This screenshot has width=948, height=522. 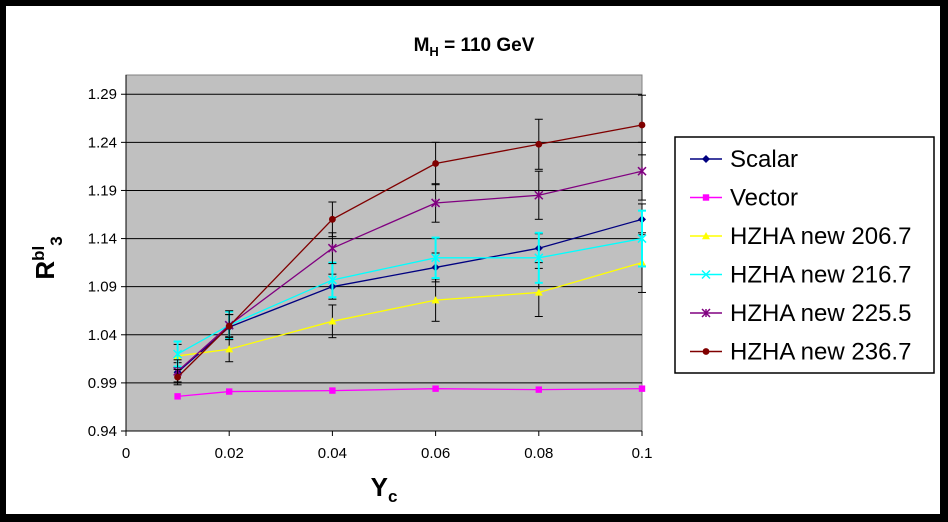 What do you see at coordinates (642, 453) in the screenshot?
I see `x-tick-label: 0.1` at bounding box center [642, 453].